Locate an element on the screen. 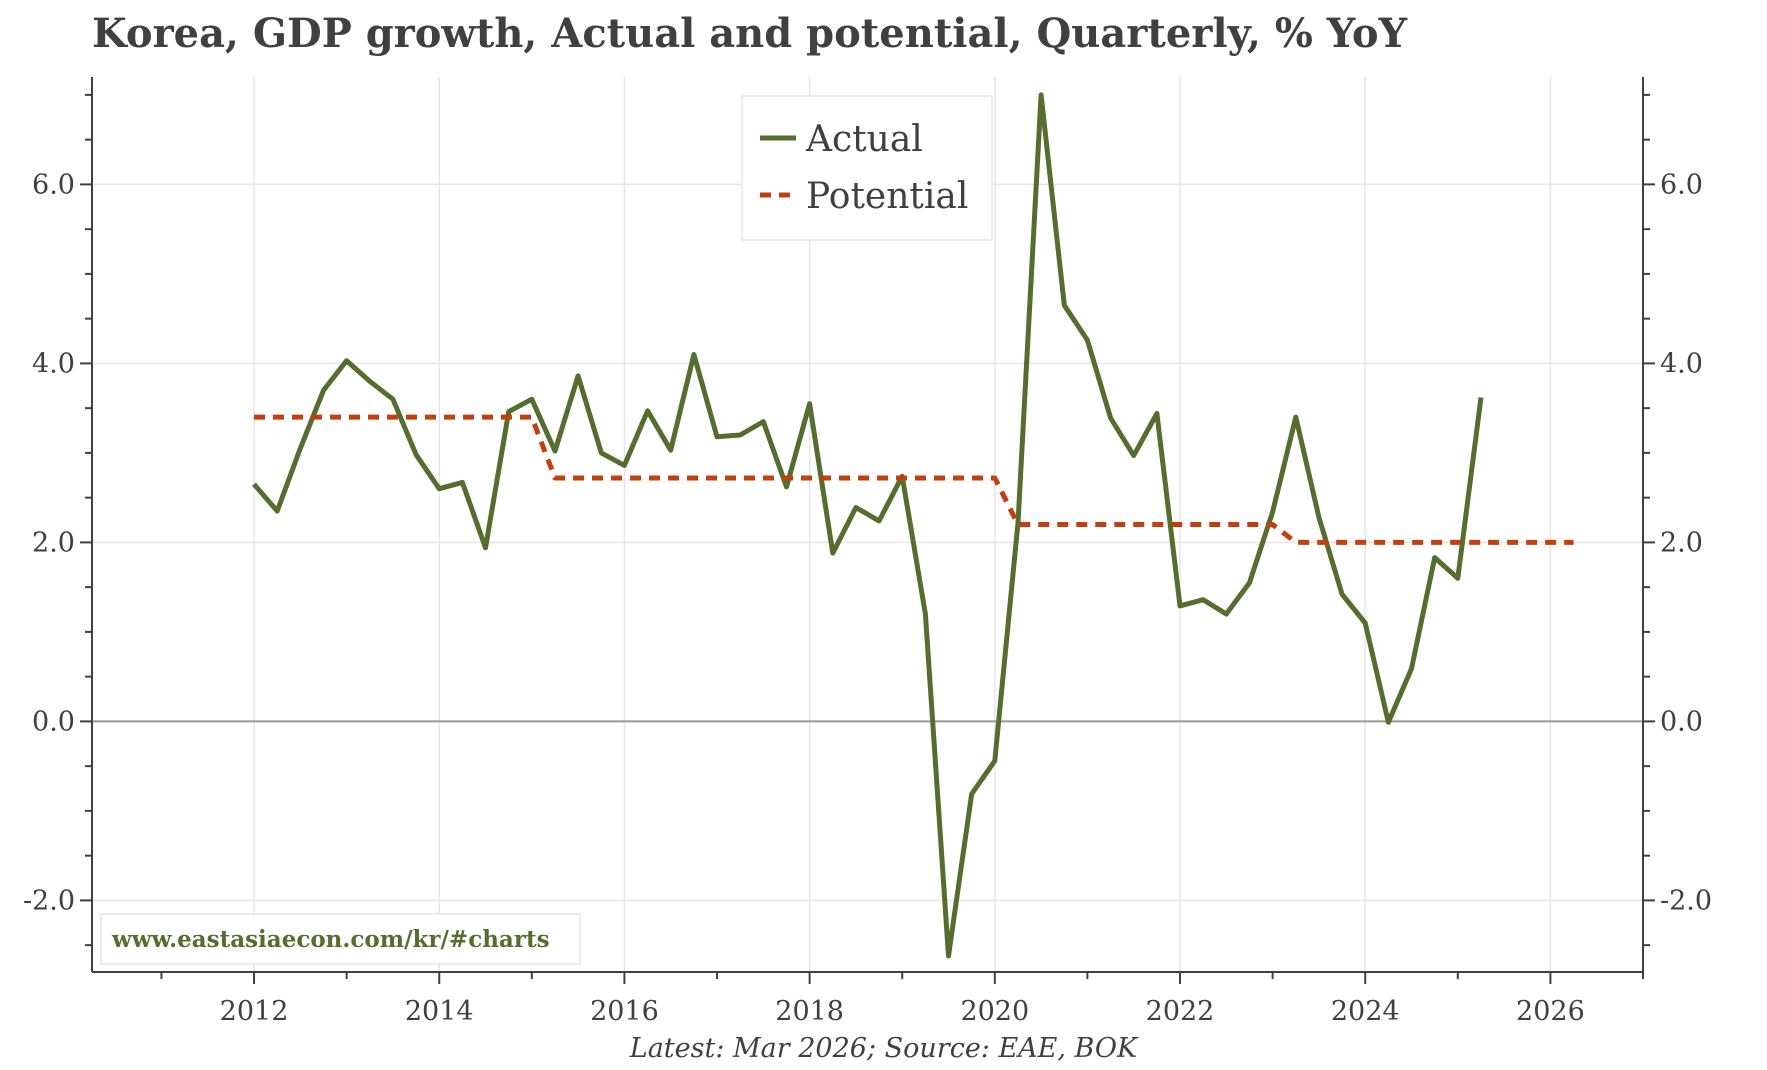 This screenshot has width=1767, height=1070. legend: Actual Potential is located at coordinates (867, 168).